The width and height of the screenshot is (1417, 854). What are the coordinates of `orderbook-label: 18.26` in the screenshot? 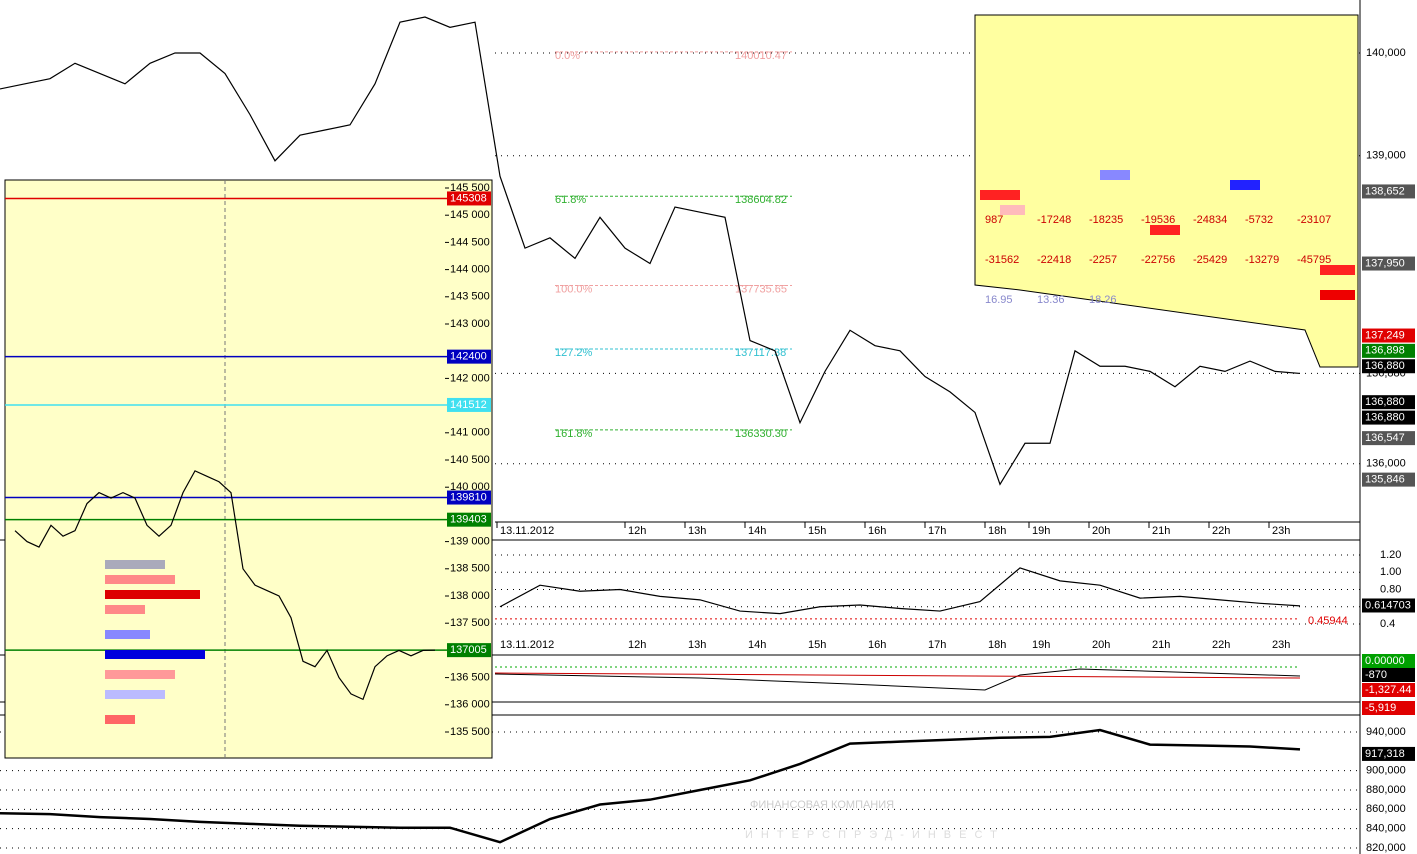 It's located at (1103, 300).